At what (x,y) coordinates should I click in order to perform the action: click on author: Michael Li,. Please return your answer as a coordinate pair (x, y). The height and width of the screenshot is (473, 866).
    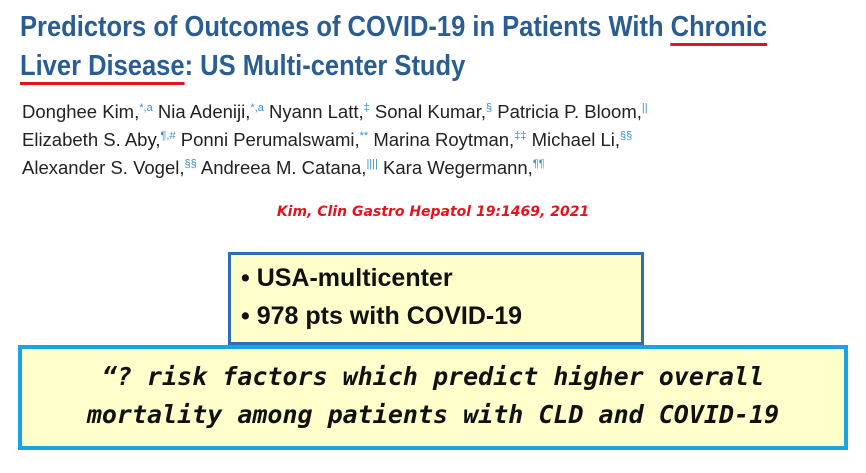
    Looking at the image, I should click on (576, 139).